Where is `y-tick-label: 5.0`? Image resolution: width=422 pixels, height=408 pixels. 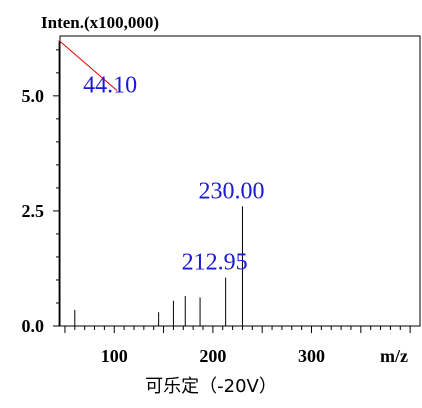 y-tick-label: 5.0 is located at coordinates (33, 96).